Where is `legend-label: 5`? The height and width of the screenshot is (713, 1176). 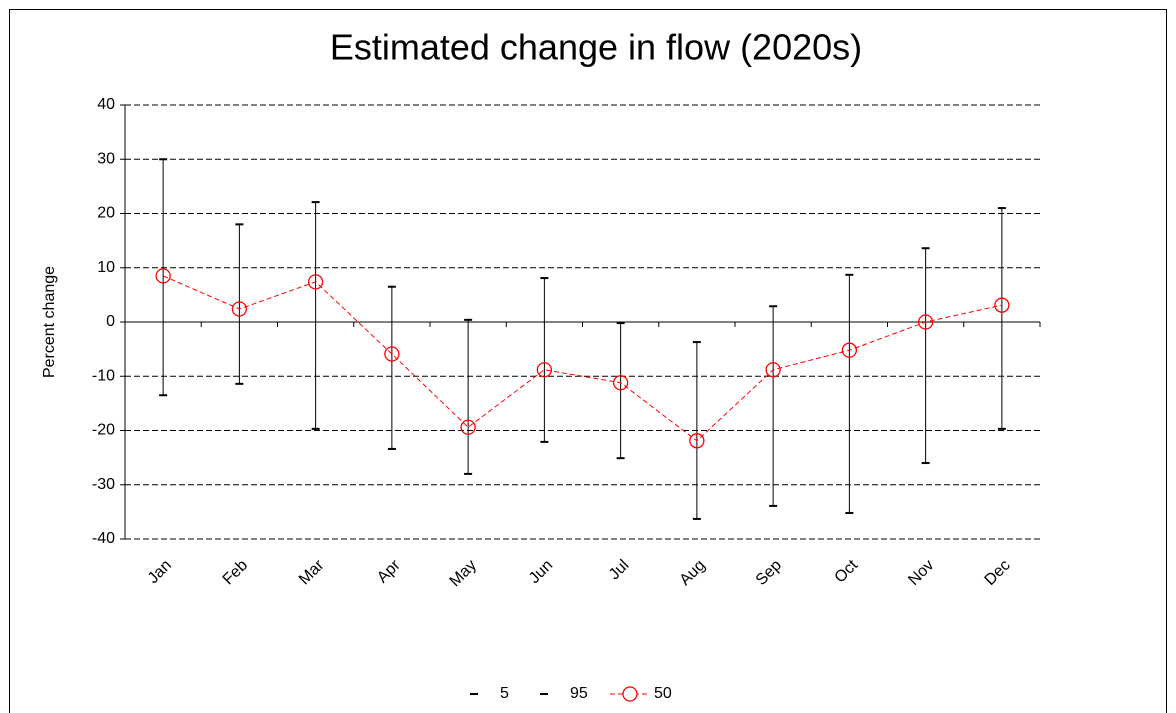 legend-label: 5 is located at coordinates (504, 693).